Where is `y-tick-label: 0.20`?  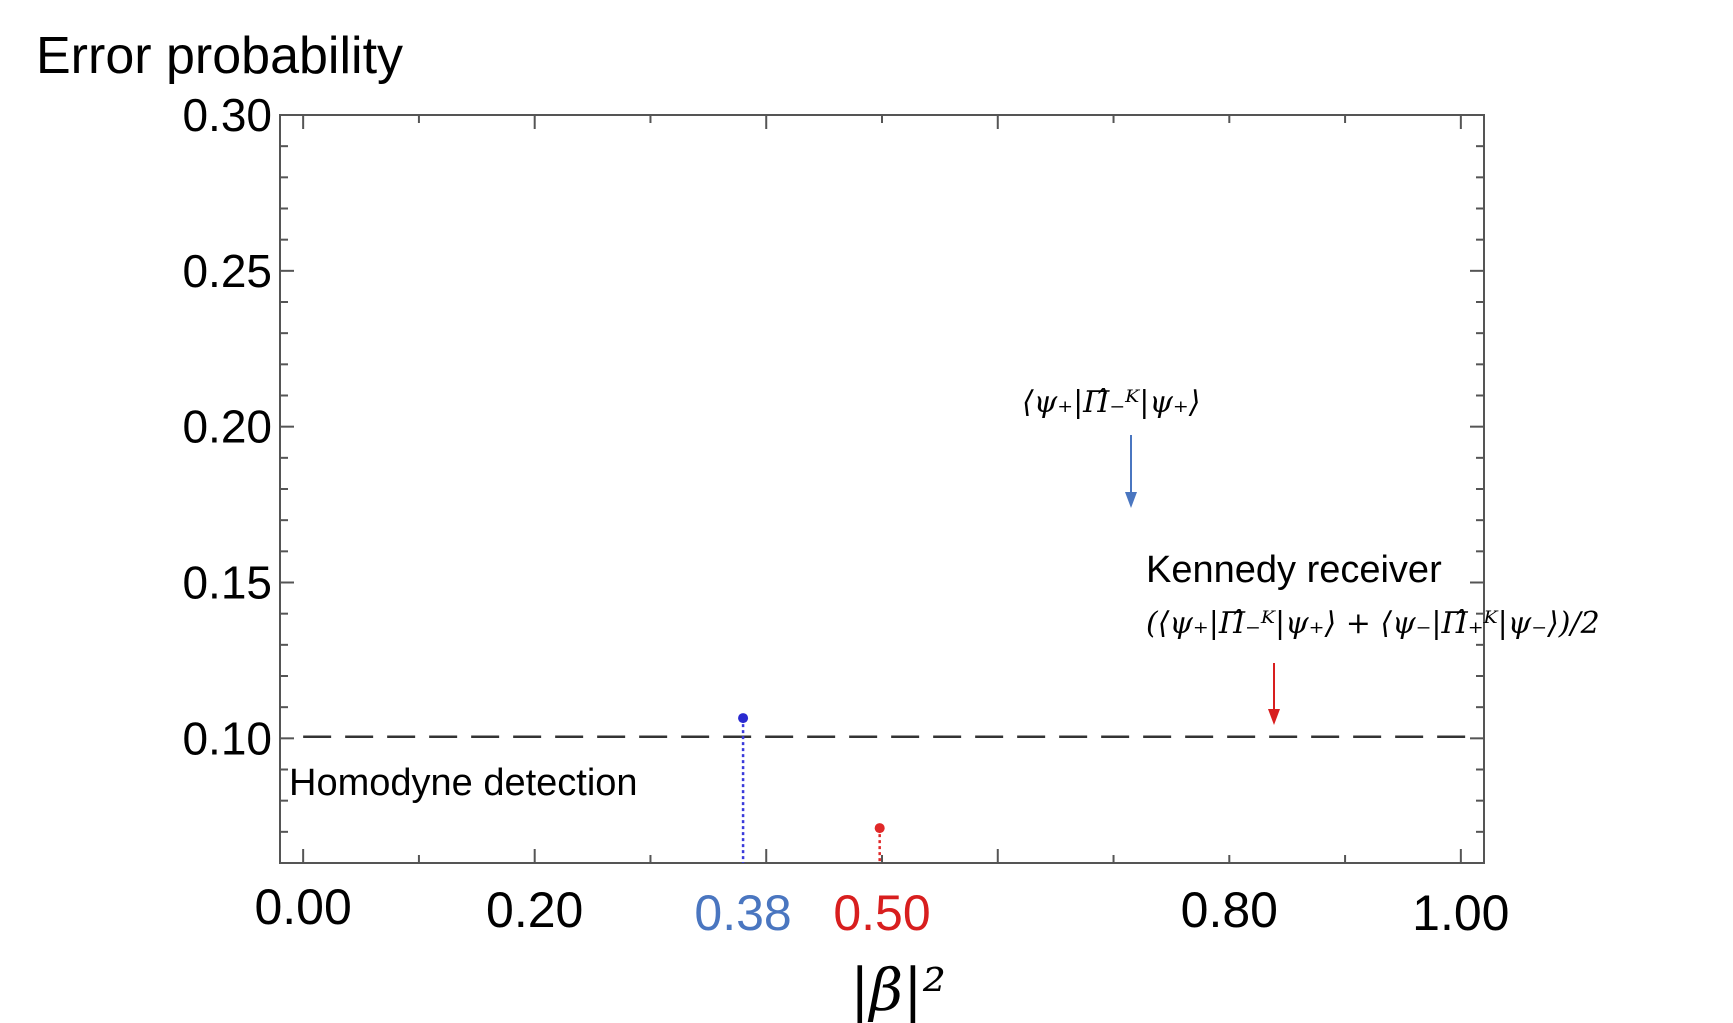
y-tick-label: 0.20 is located at coordinates (227, 427).